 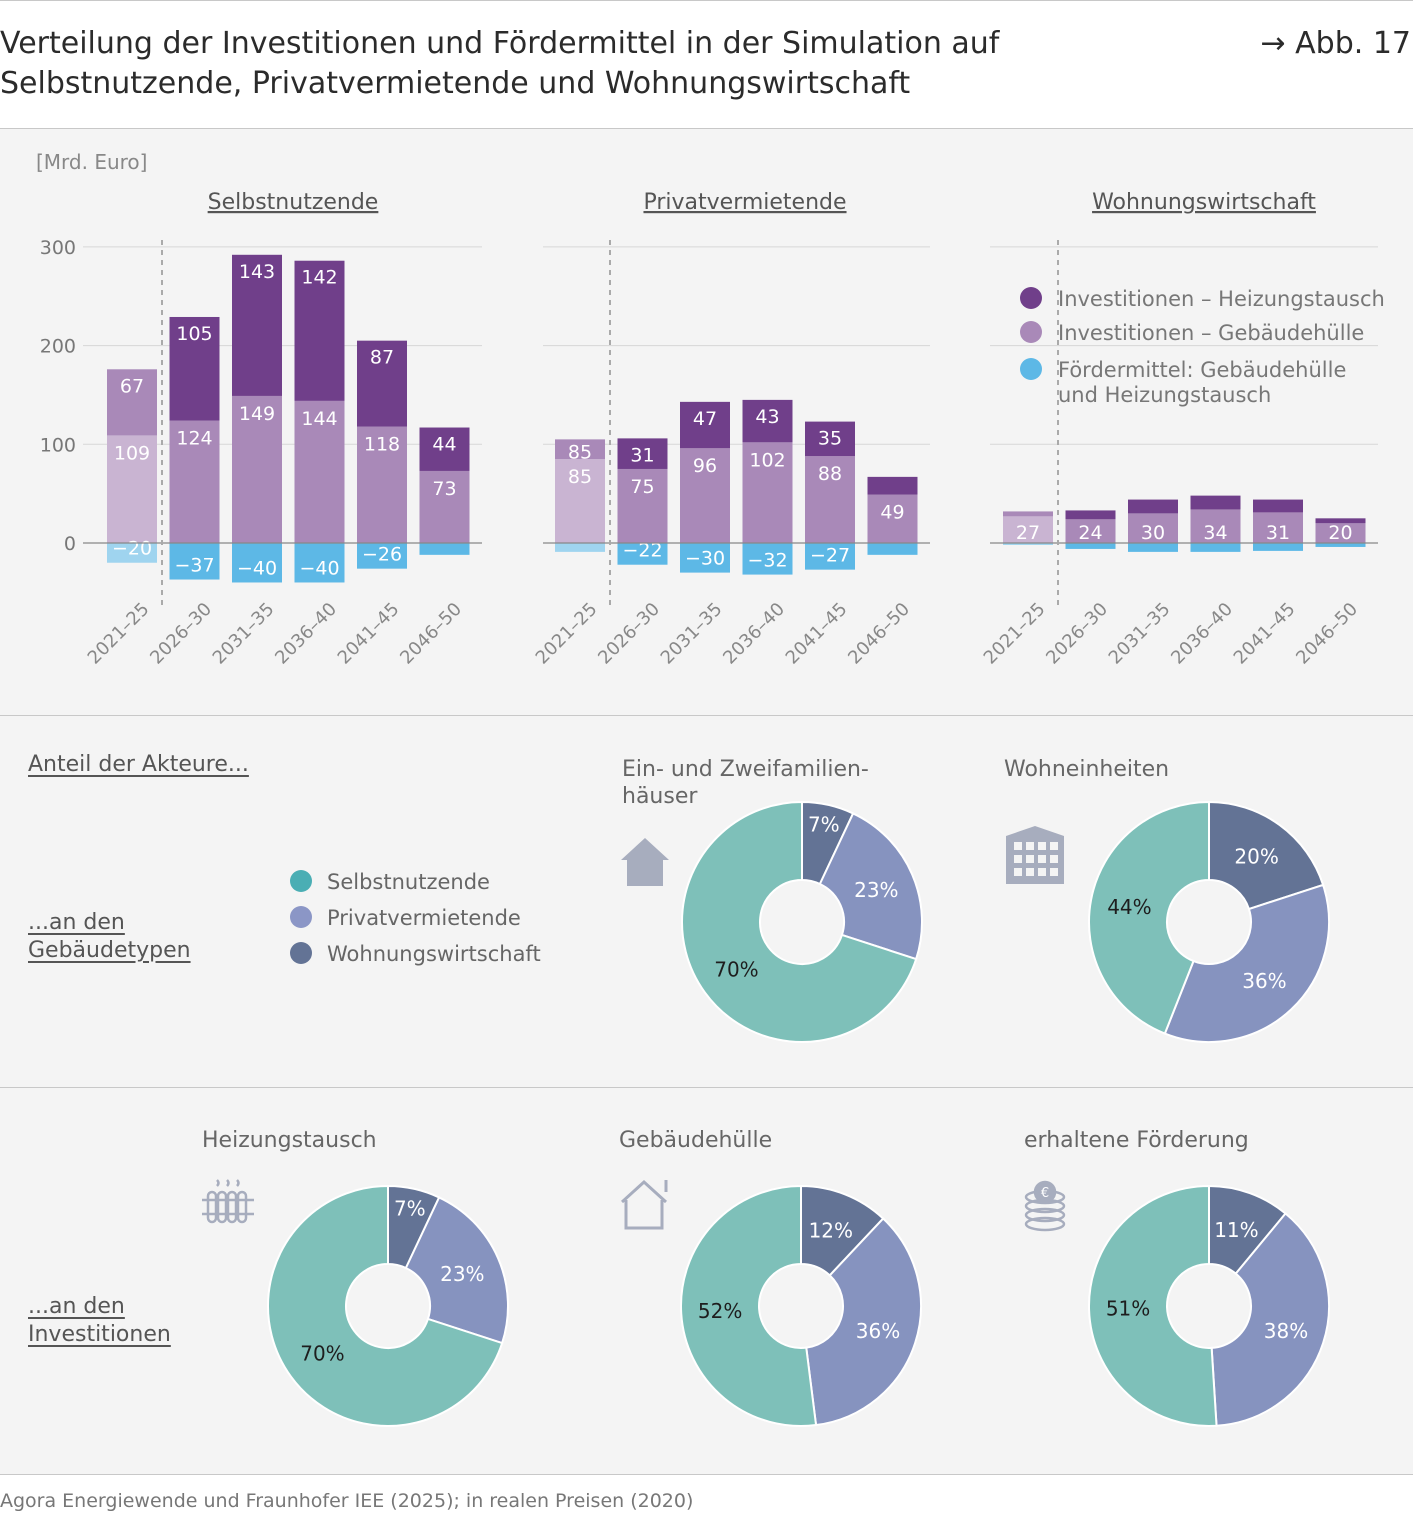 What do you see at coordinates (892, 513) in the screenshot?
I see `bar-label-gebaeudehuelle: 49` at bounding box center [892, 513].